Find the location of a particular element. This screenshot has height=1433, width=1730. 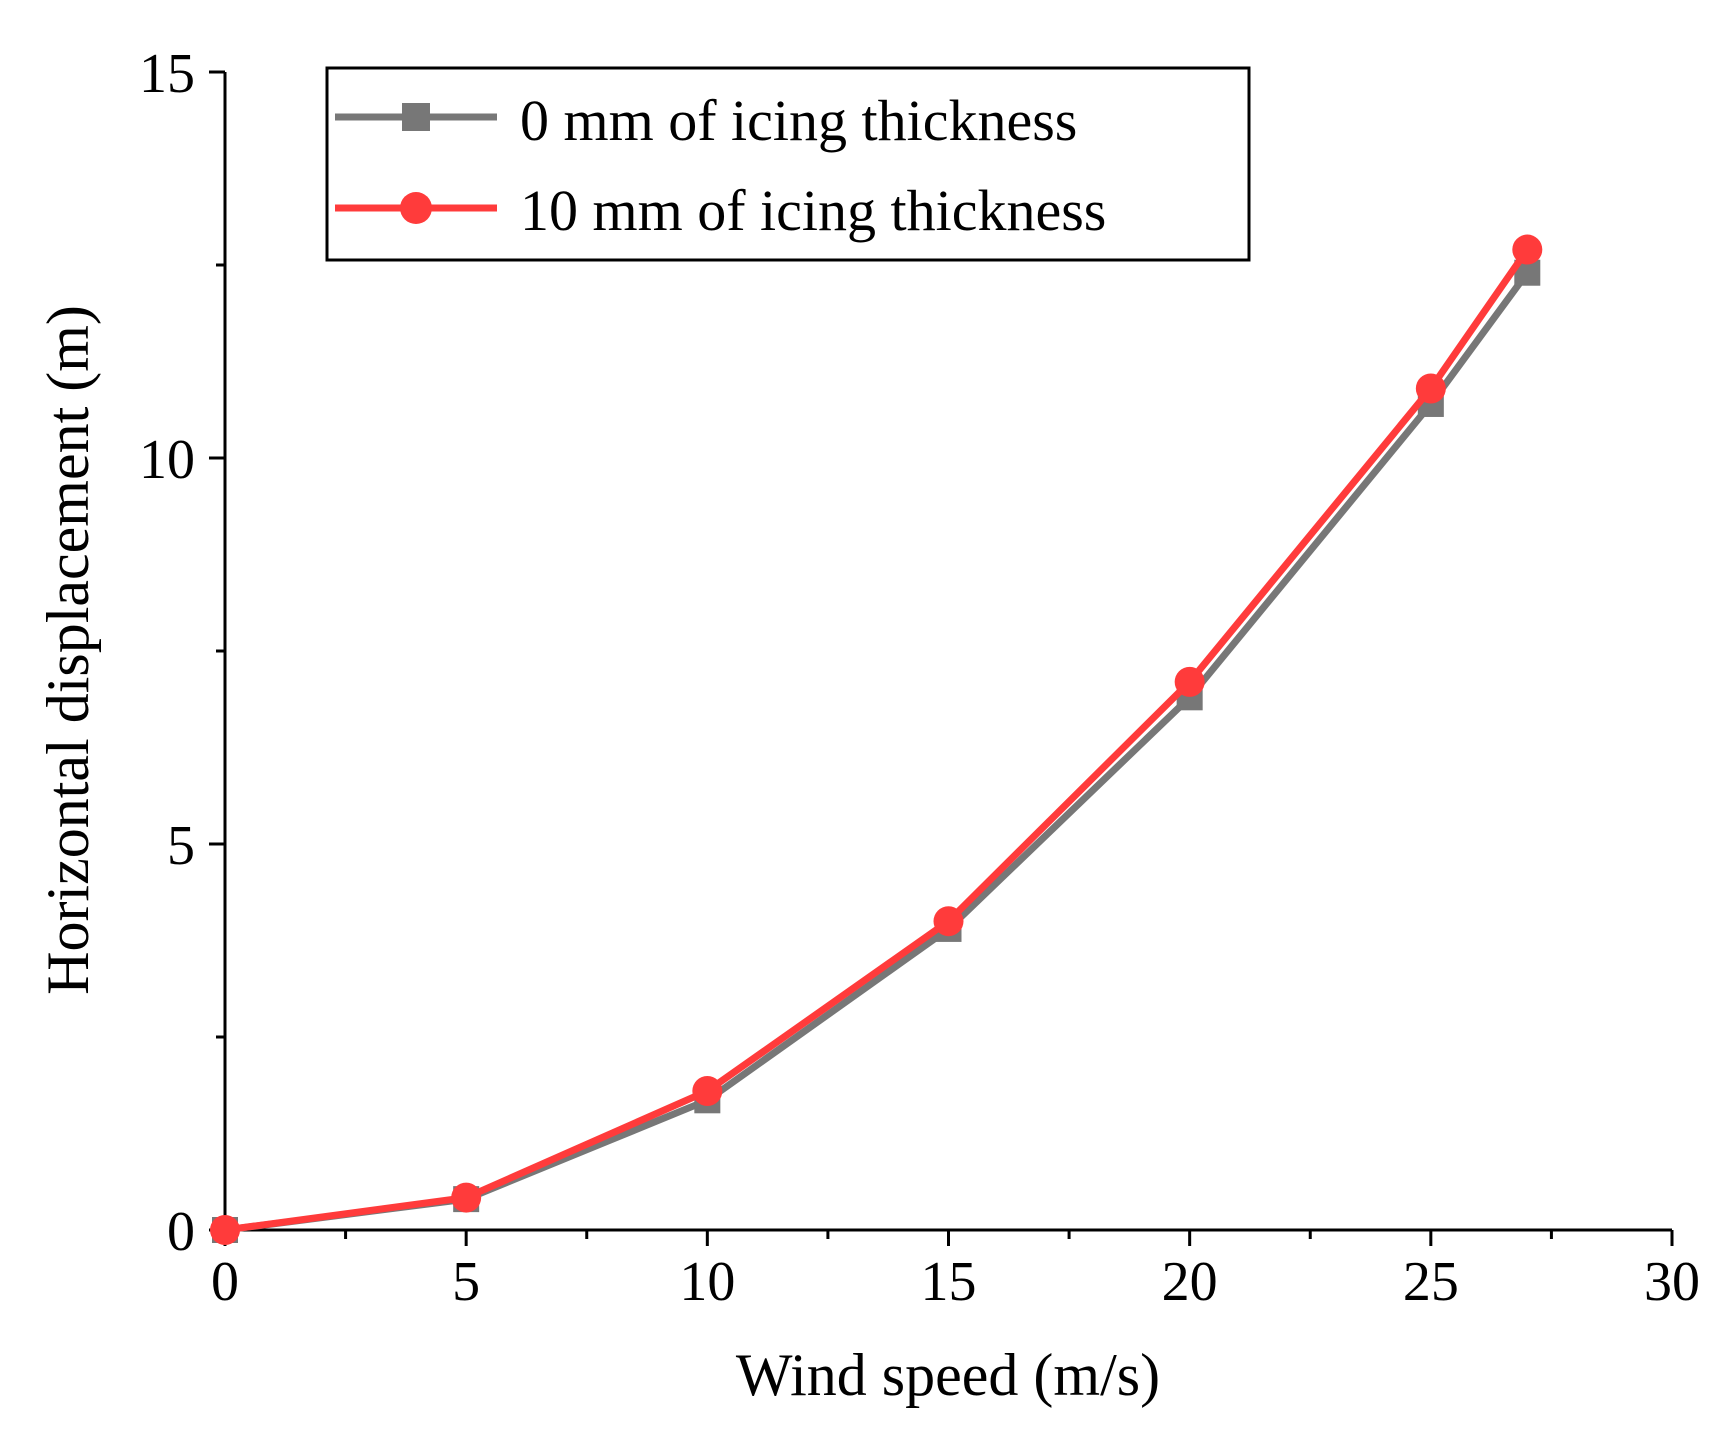

y-tick-label: 10 is located at coordinates (167, 460).